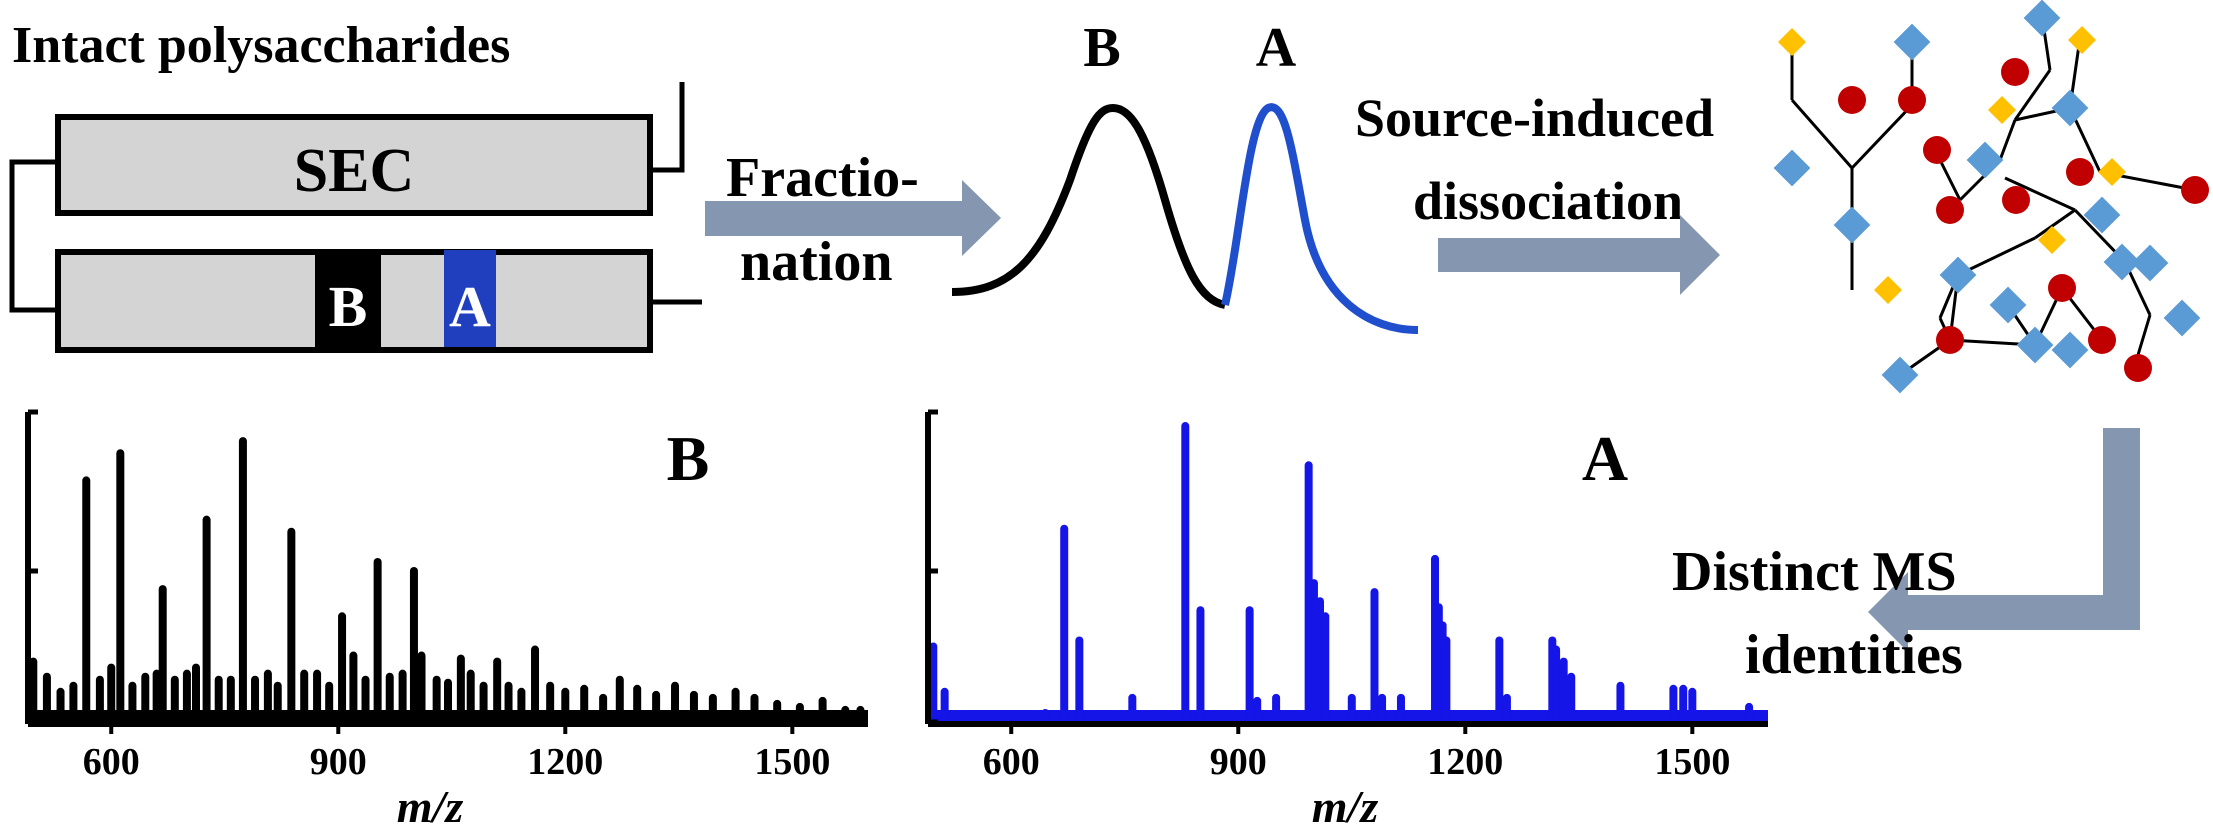 This screenshot has width=2213, height=830. Describe the element at coordinates (1854, 655) in the screenshot. I see `ms-label-line2: identities` at that location.